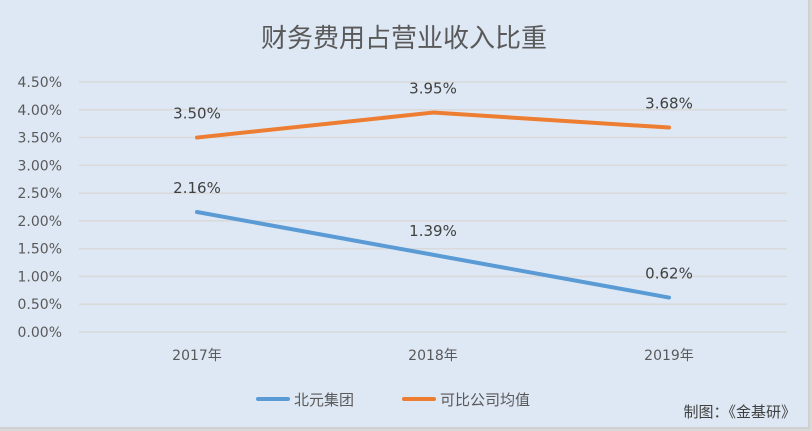 This screenshot has width=812, height=431. What do you see at coordinates (324, 400) in the screenshot?
I see `legend-label: 北元集团` at bounding box center [324, 400].